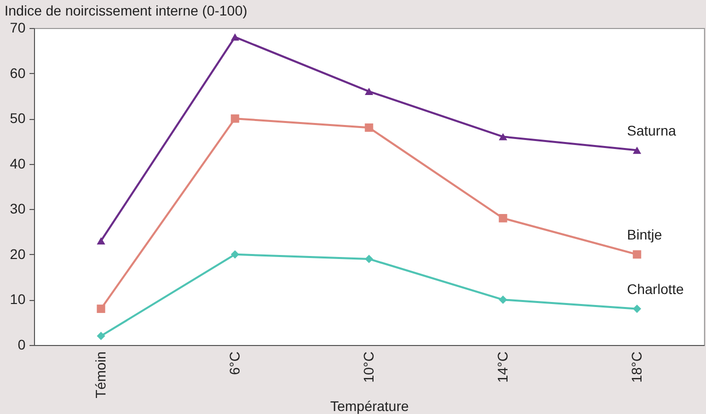 Image resolution: width=706 pixels, height=414 pixels. What do you see at coordinates (234, 363) in the screenshot?
I see `x-tick-label: 6°C` at bounding box center [234, 363].